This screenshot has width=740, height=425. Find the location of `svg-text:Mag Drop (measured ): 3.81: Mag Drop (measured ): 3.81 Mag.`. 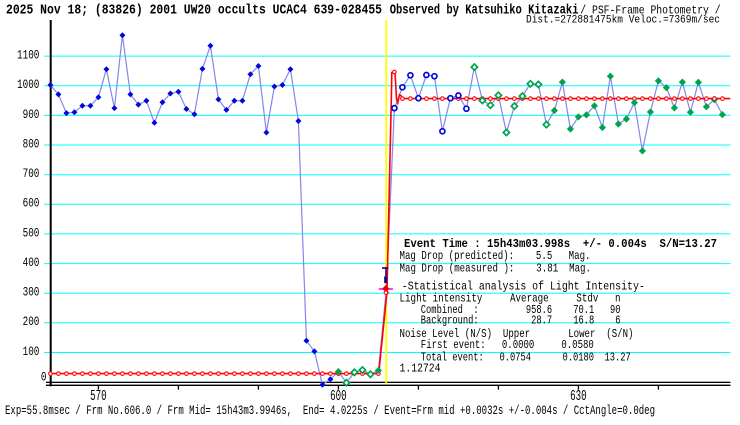

svg-text:Mag Drop (measured ): 3.81: Mag Drop (measured ): 3.81 Mag. is located at coordinates (496, 268).